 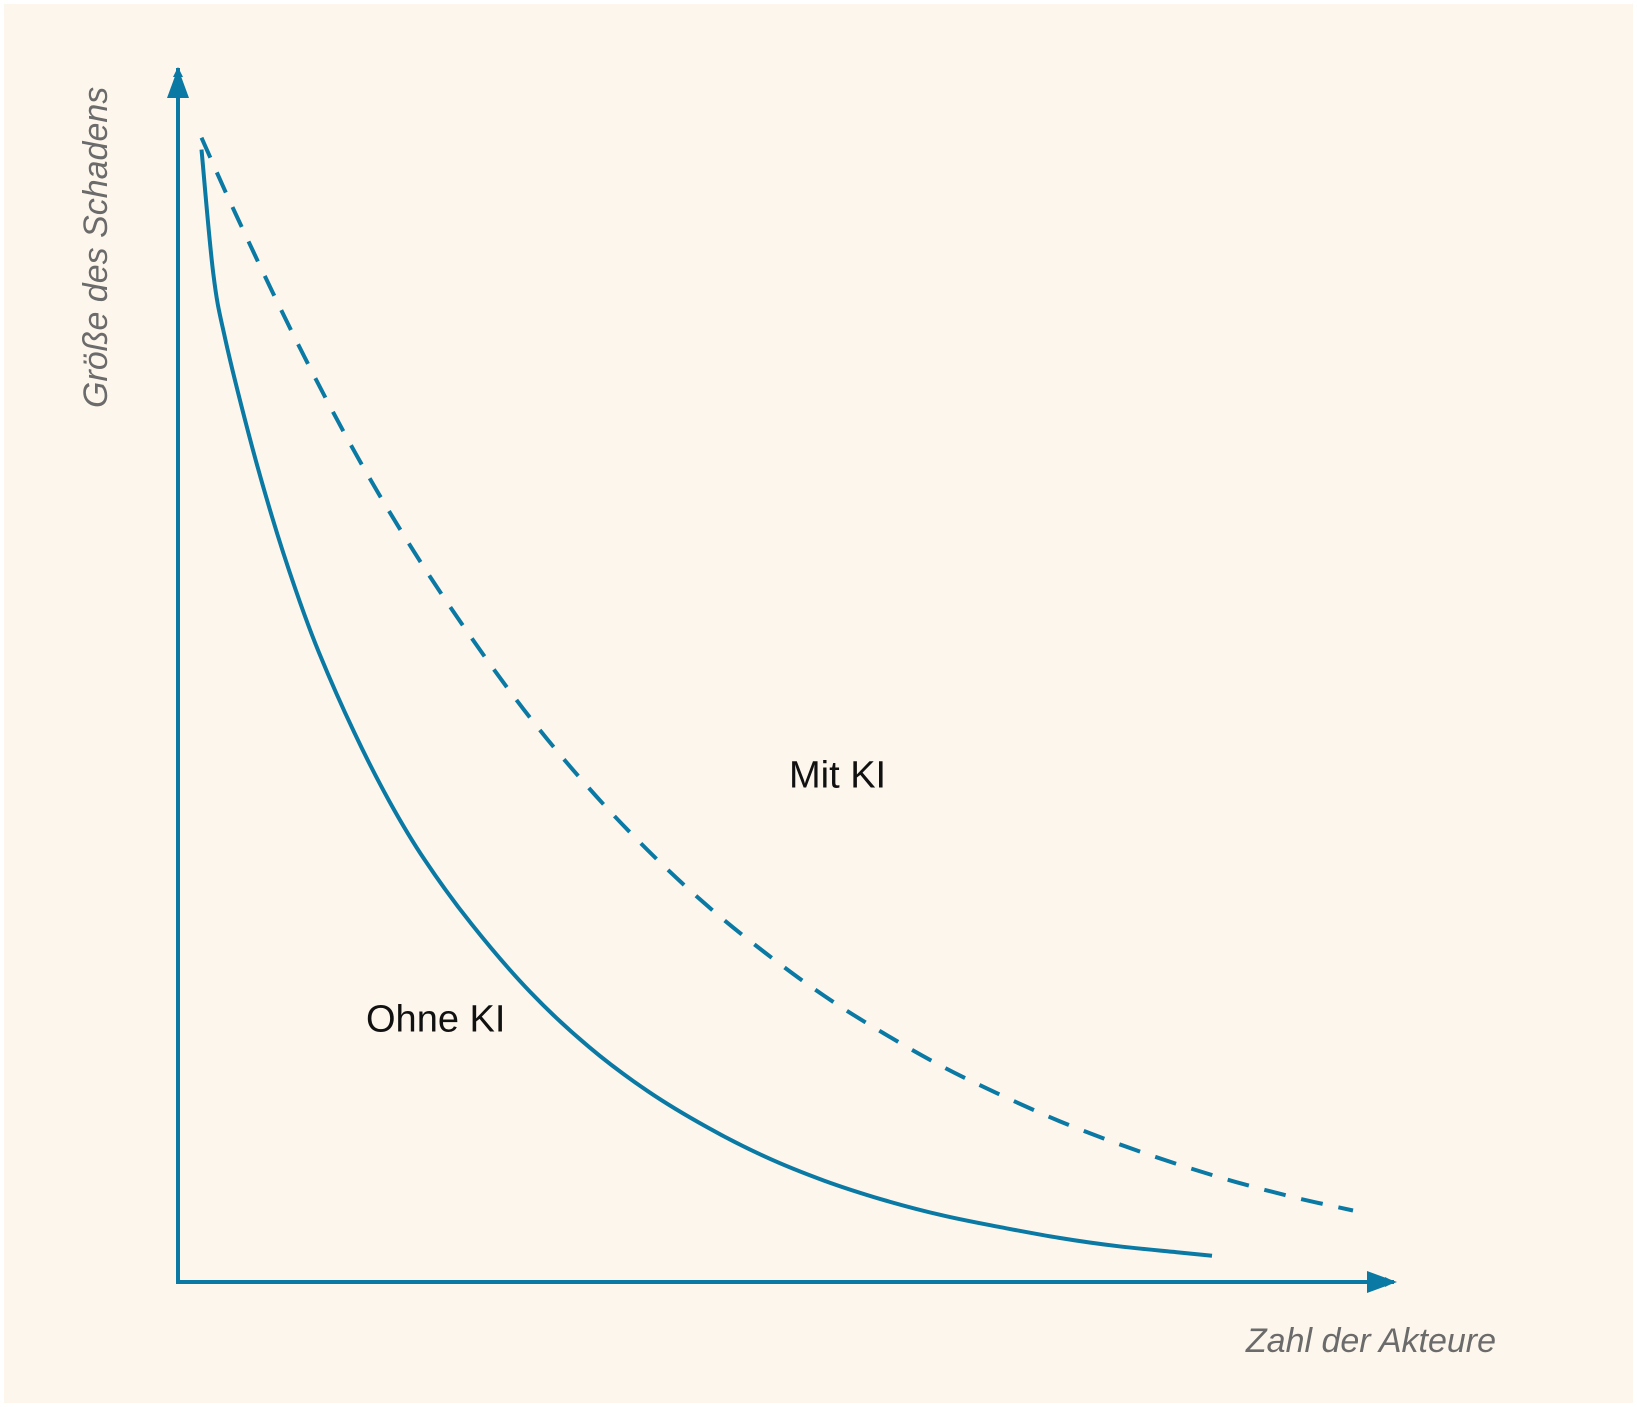 I want to click on y-axis-arrow-icon, so click(x=178, y=83).